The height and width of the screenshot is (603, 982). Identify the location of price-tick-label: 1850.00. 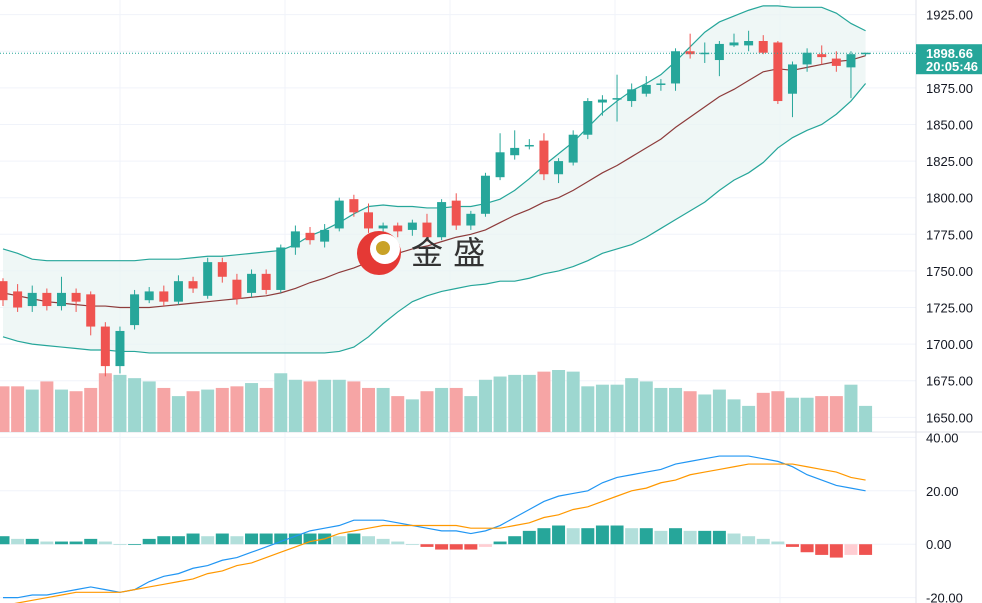
(949, 124).